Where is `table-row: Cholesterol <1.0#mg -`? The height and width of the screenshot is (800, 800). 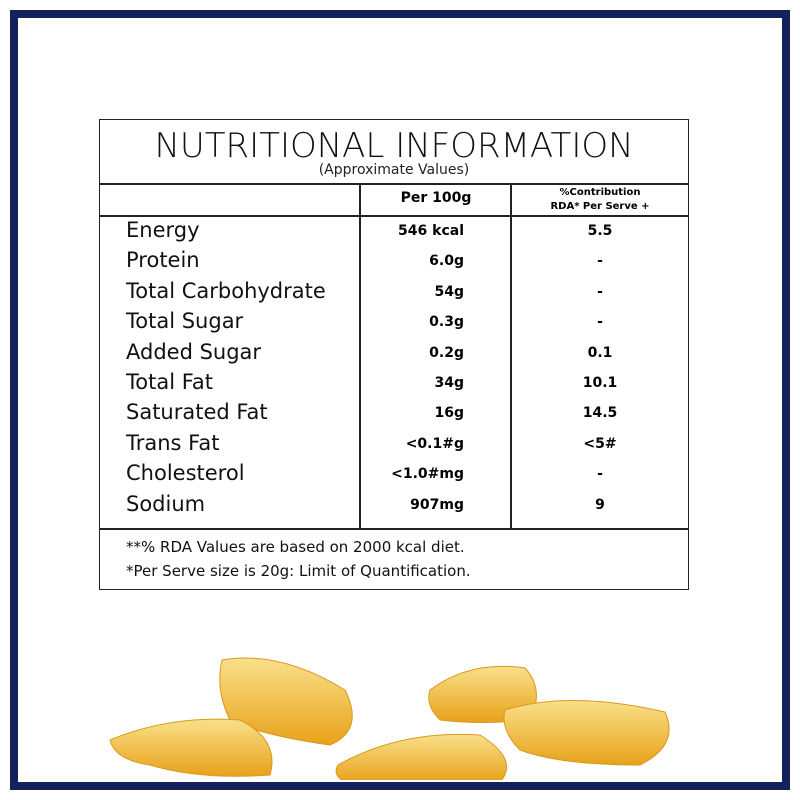
table-row: Cholesterol <1.0#mg - is located at coordinates (394, 476).